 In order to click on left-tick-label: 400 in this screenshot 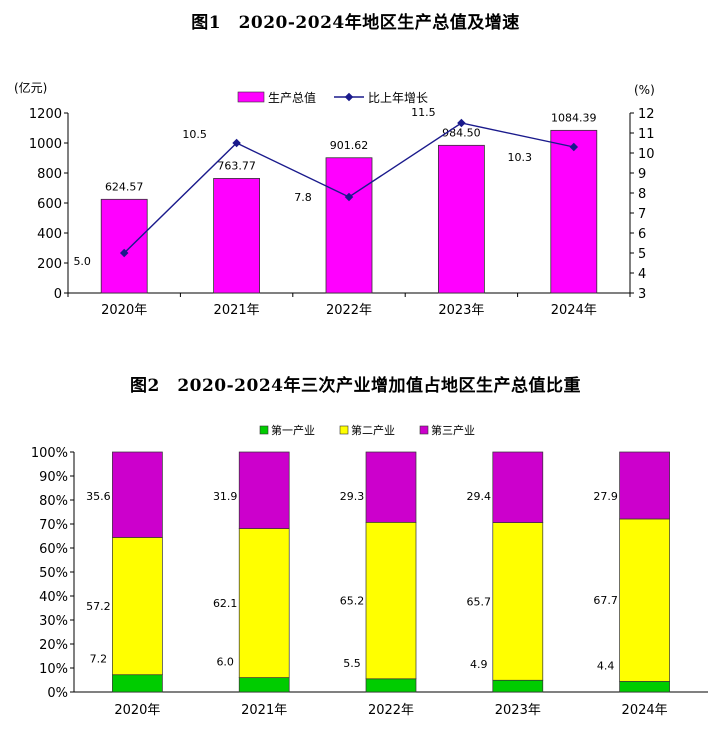, I will do `click(49, 234)`.